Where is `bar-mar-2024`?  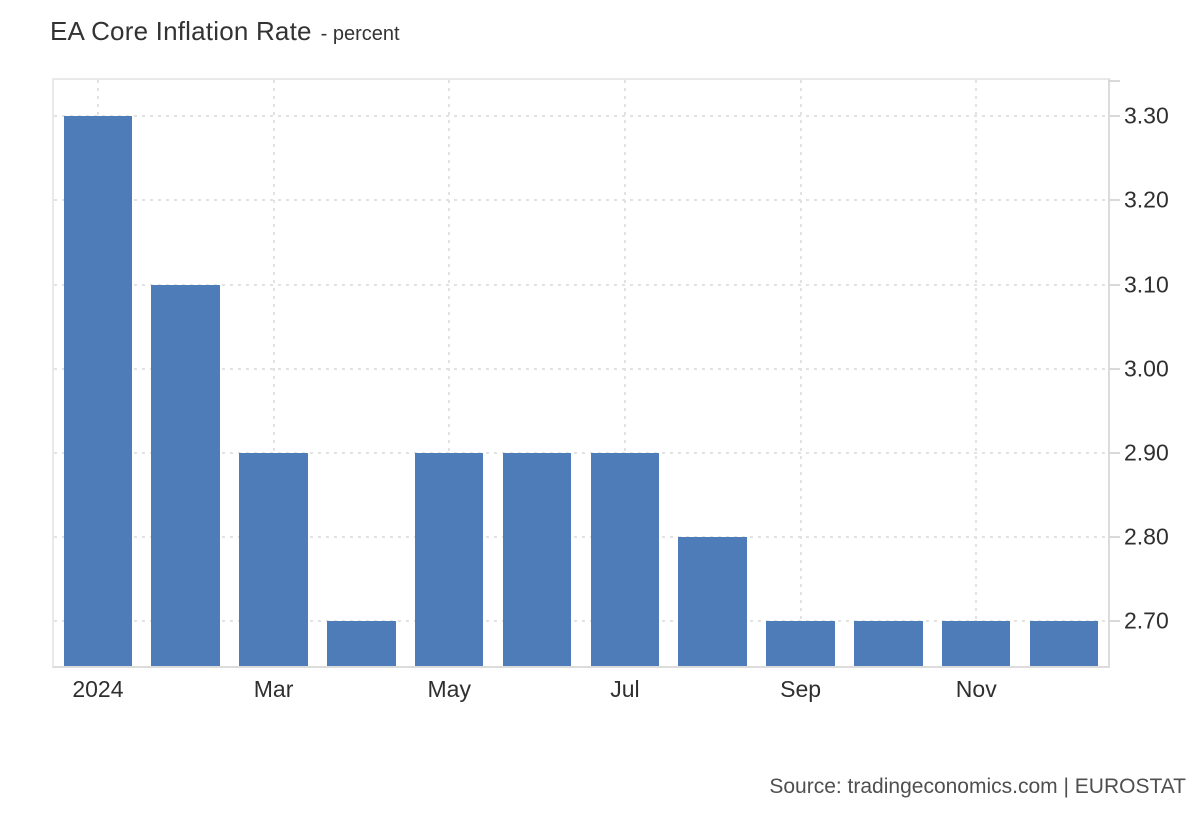 bar-mar-2024 is located at coordinates (273, 559).